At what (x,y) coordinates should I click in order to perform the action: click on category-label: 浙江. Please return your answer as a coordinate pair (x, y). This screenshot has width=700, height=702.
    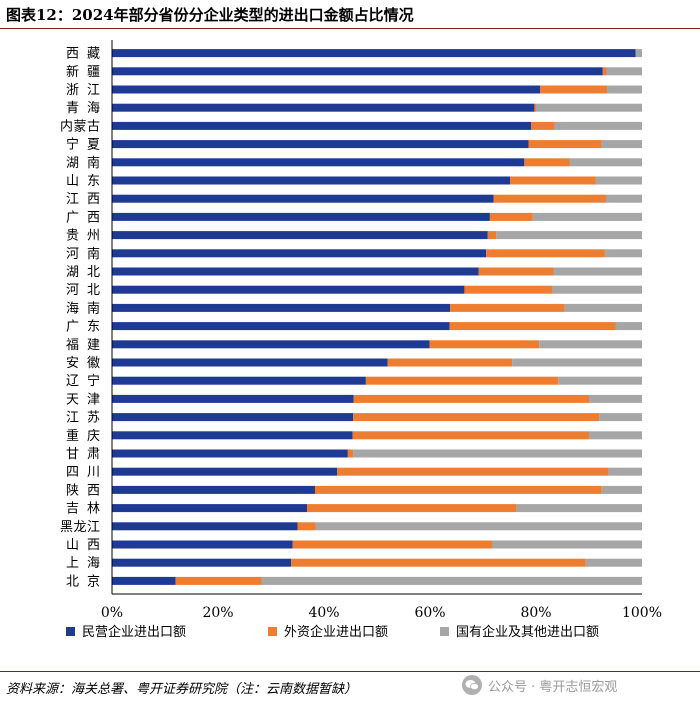
    Looking at the image, I should click on (83, 90).